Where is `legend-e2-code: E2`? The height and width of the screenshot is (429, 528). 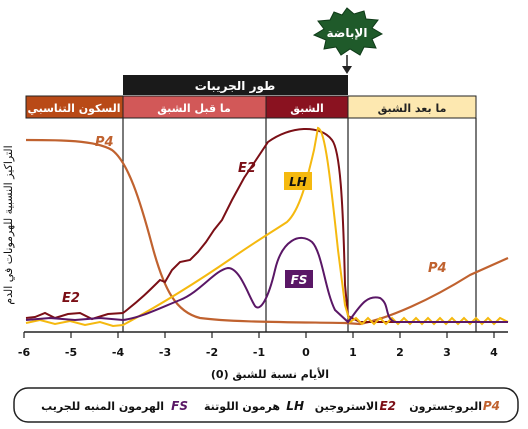 legend-e2-code: E2 is located at coordinates (387, 406).